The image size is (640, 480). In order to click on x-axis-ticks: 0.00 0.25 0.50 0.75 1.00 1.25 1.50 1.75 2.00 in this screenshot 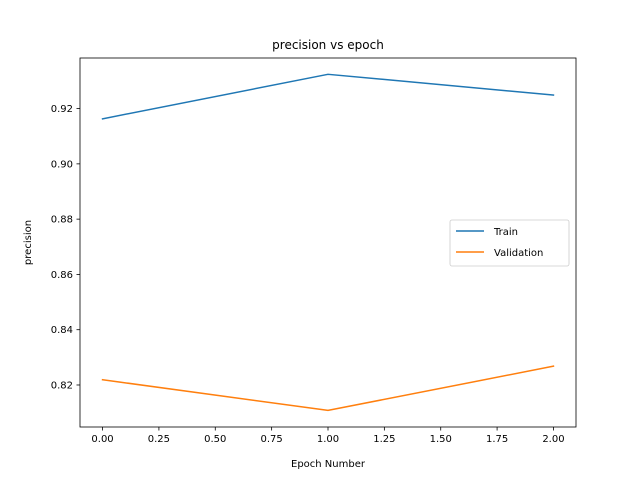, I will do `click(328, 436)`.